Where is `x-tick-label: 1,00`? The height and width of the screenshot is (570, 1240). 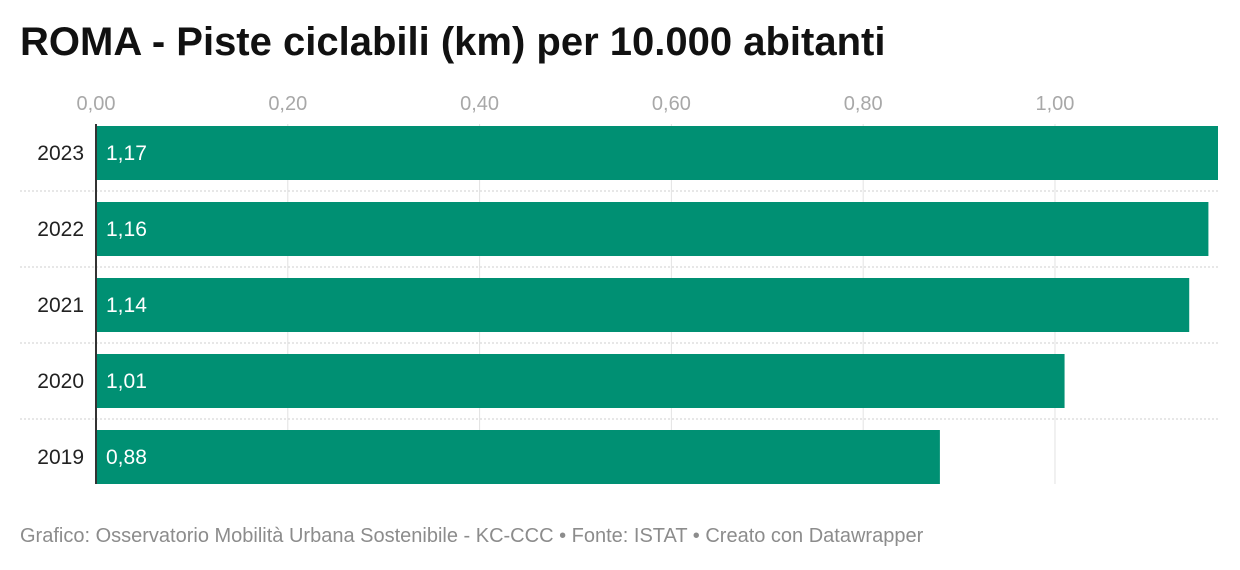 x-tick-label: 1,00 is located at coordinates (1055, 104).